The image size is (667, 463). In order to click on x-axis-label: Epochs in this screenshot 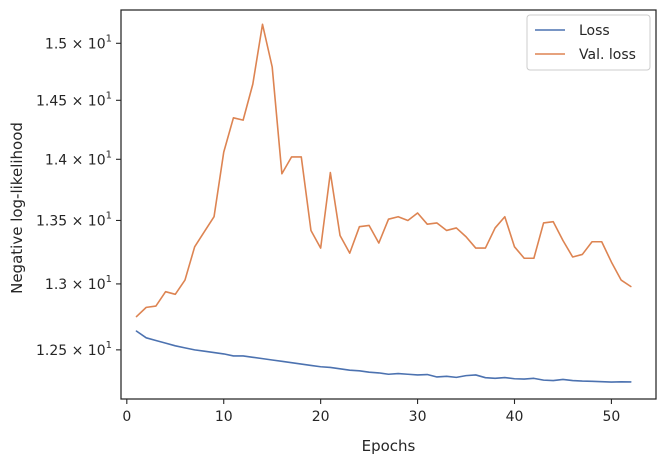, I will do `click(389, 446)`.